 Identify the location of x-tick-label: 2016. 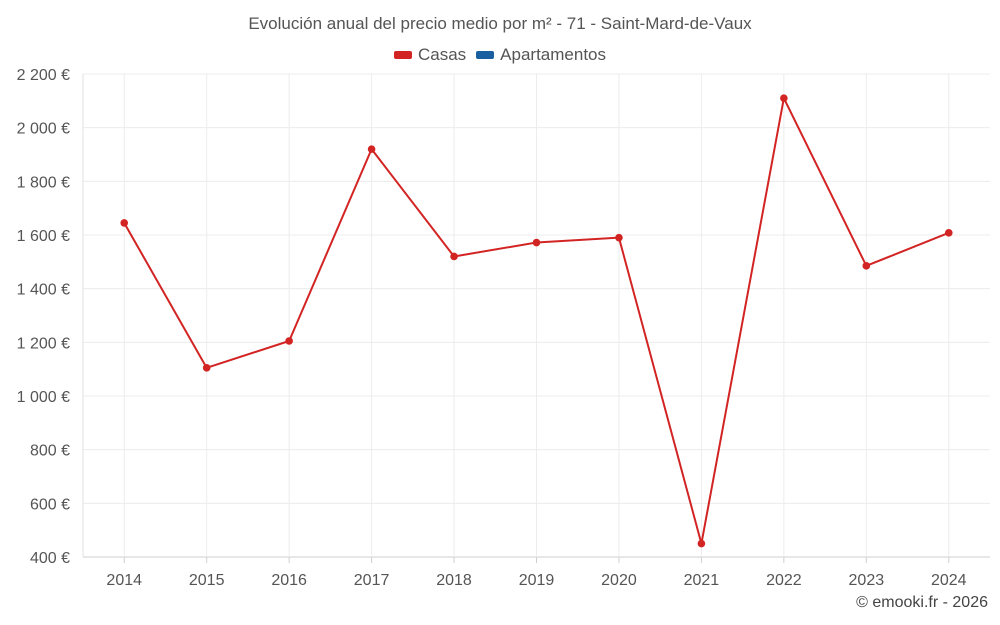
(289, 580).